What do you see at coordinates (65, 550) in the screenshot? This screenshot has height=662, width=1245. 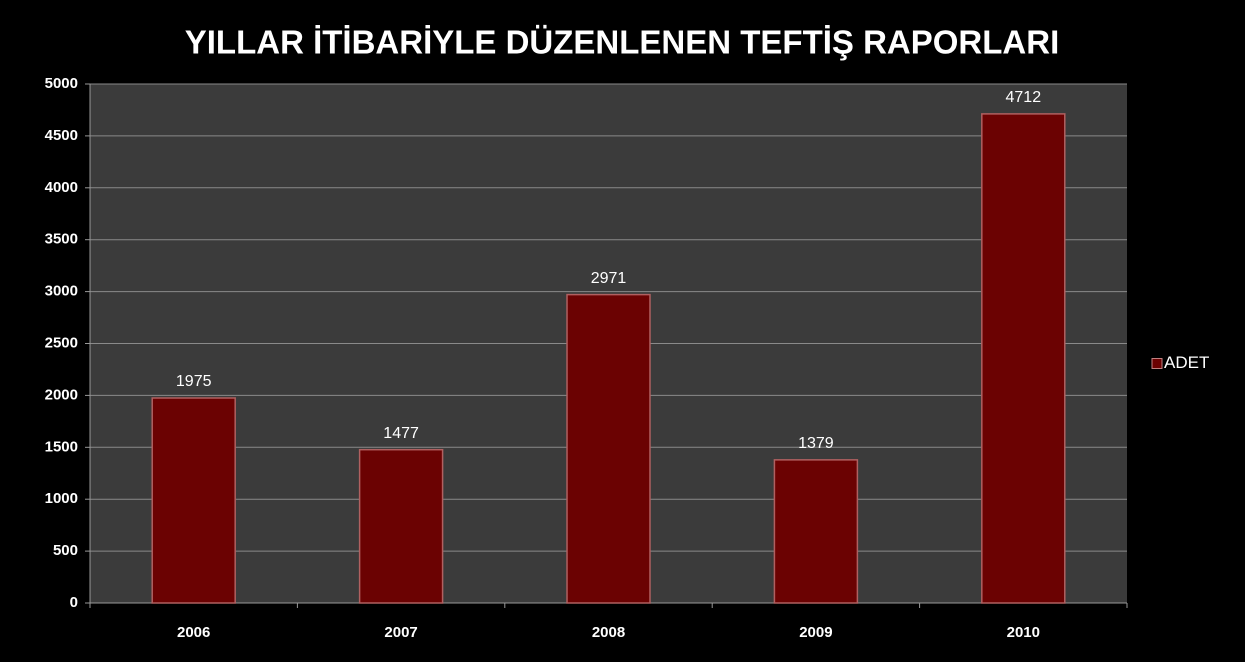 I see `y-tick-label: 500` at bounding box center [65, 550].